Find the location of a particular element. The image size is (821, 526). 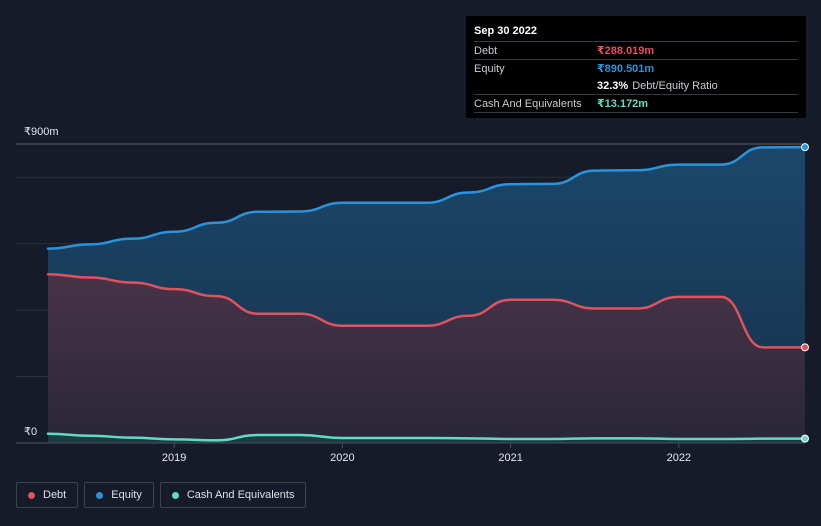

tooltip-date: Sep 30 2022 is located at coordinates (636, 32).